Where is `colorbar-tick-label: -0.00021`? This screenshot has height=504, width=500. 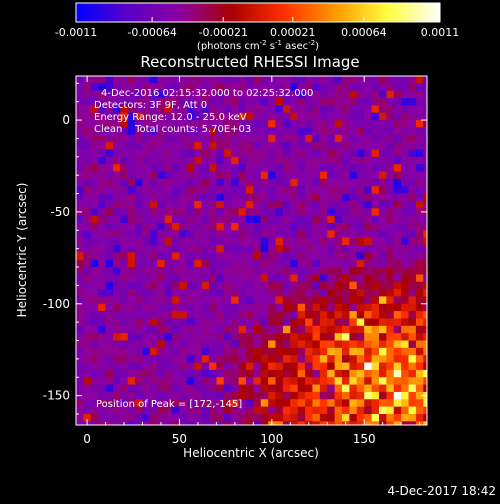 colorbar-tick-label: -0.00021 is located at coordinates (223, 32).